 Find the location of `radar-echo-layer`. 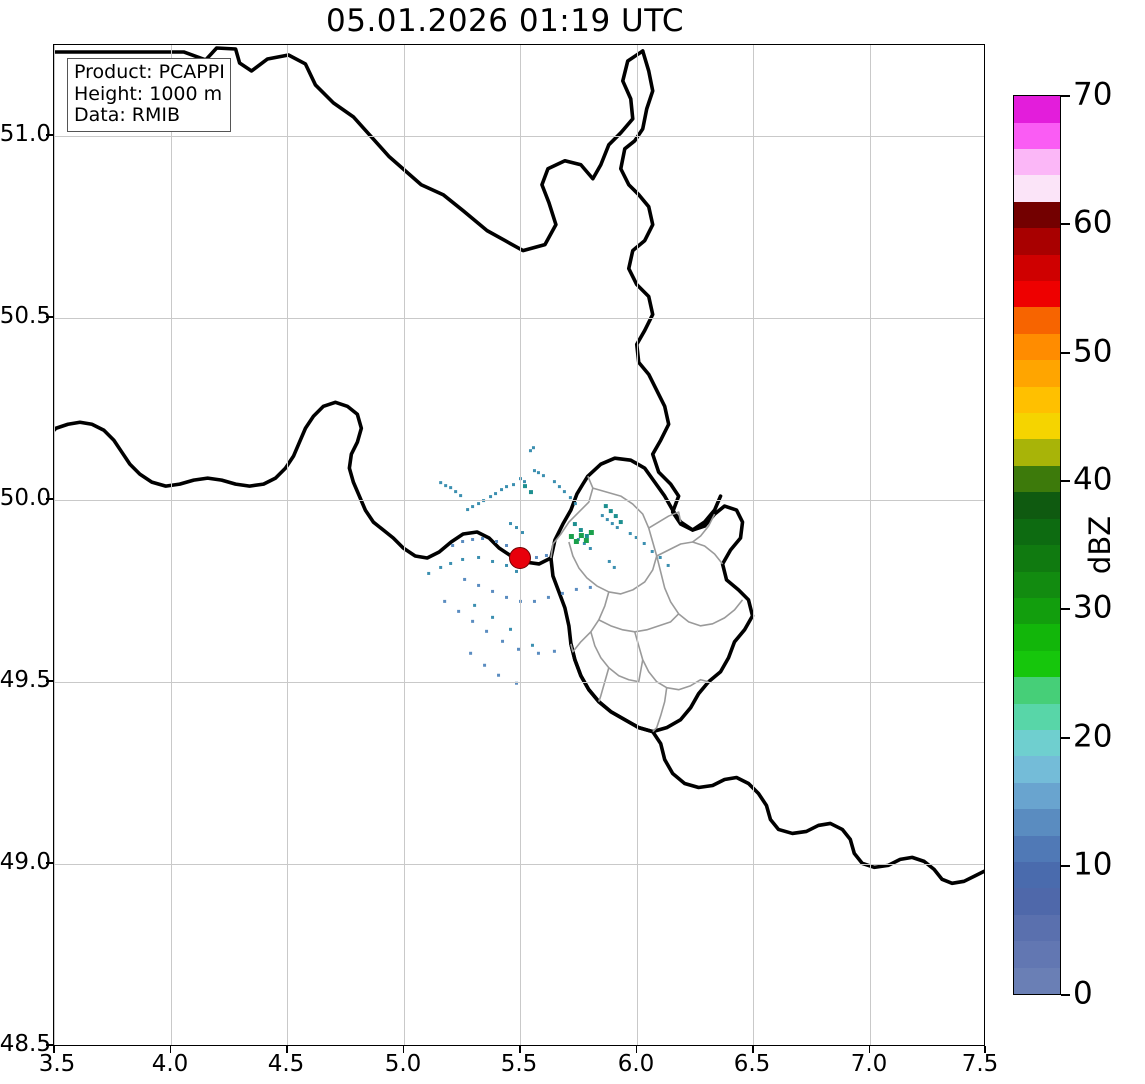

radar-echo-layer is located at coordinates (548, 565).